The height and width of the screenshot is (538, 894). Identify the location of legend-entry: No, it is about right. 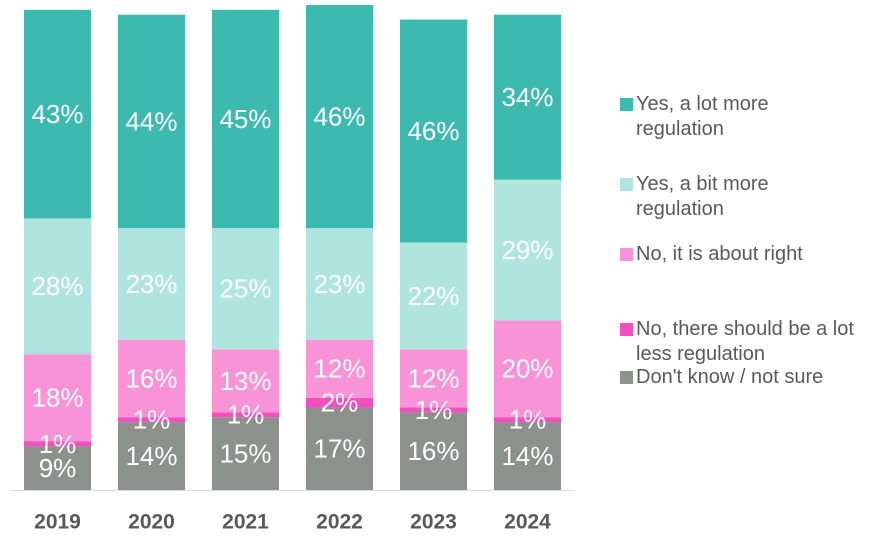
(755, 254).